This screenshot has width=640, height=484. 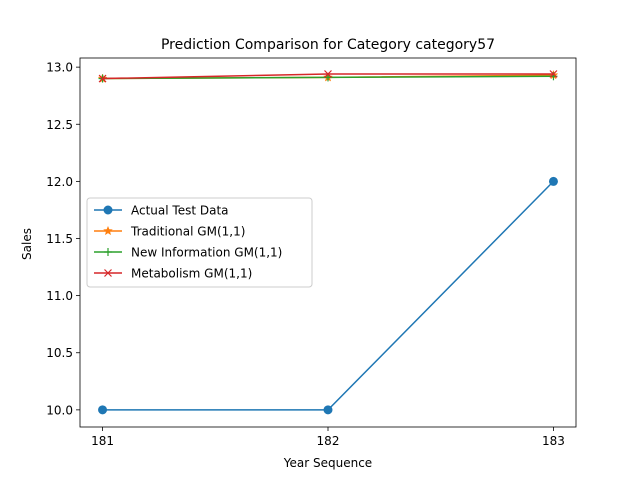 I want to click on y-tick-label: 12.0, so click(x=59, y=182).